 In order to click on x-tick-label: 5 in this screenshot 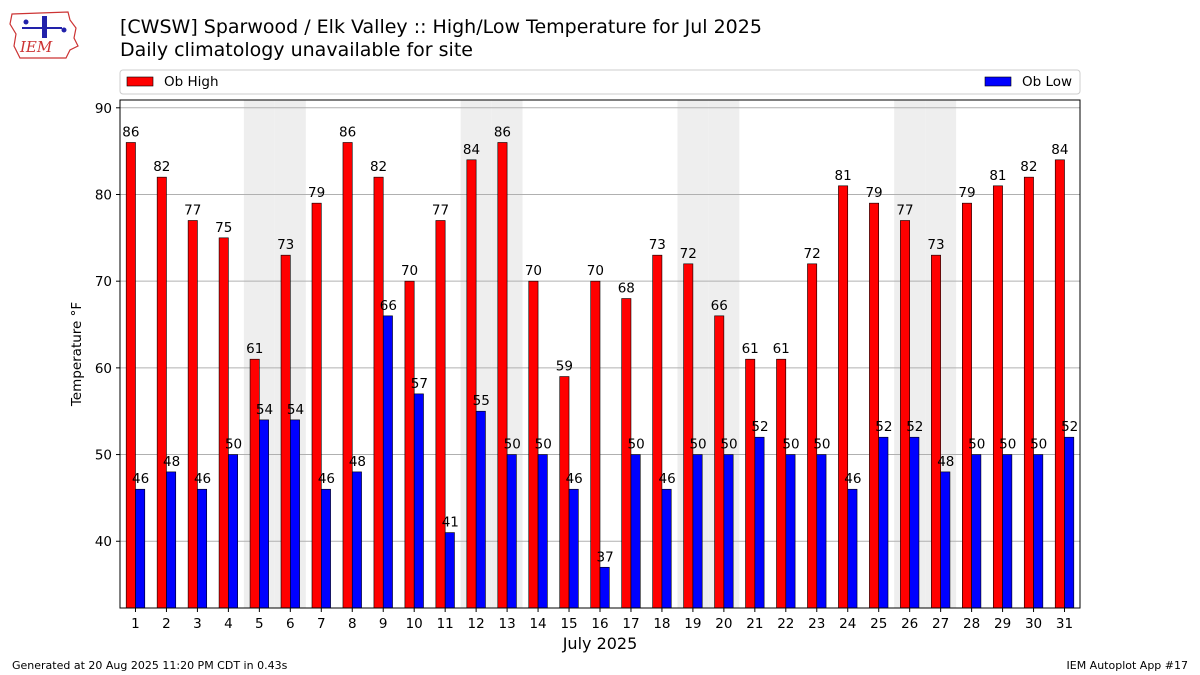, I will do `click(259, 624)`.